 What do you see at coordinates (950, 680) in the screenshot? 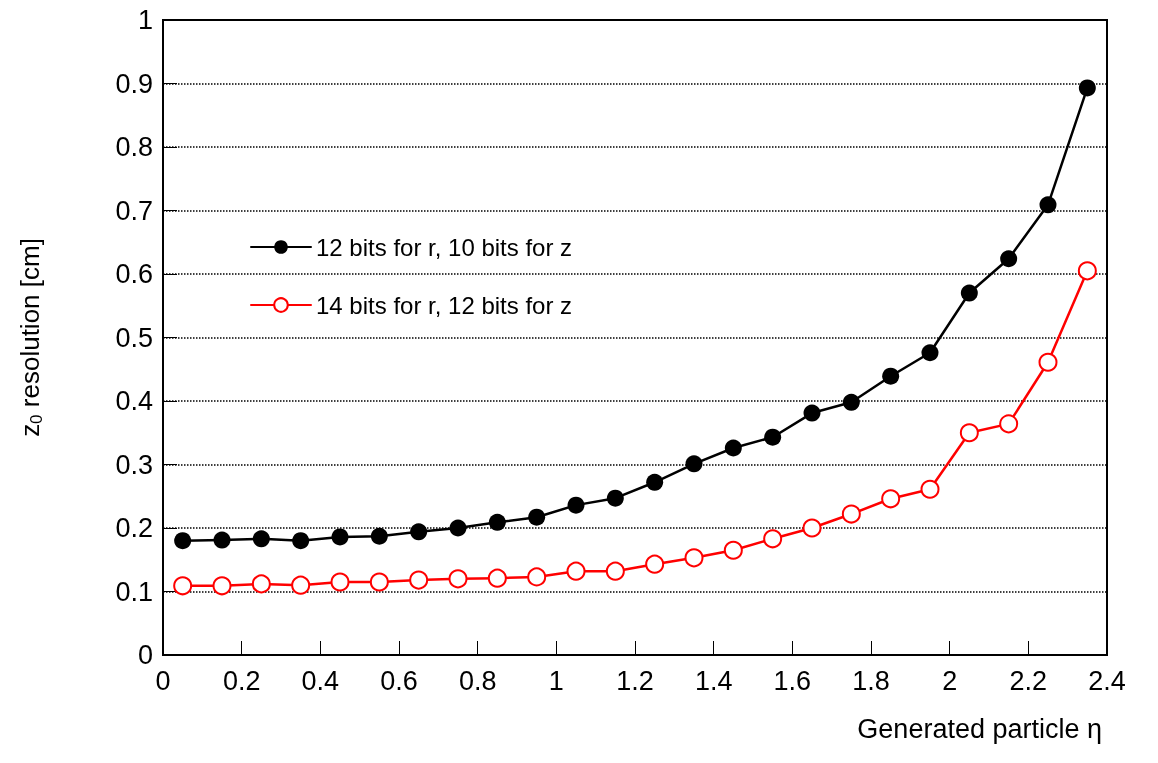
I see `x-tick-label: 2` at bounding box center [950, 680].